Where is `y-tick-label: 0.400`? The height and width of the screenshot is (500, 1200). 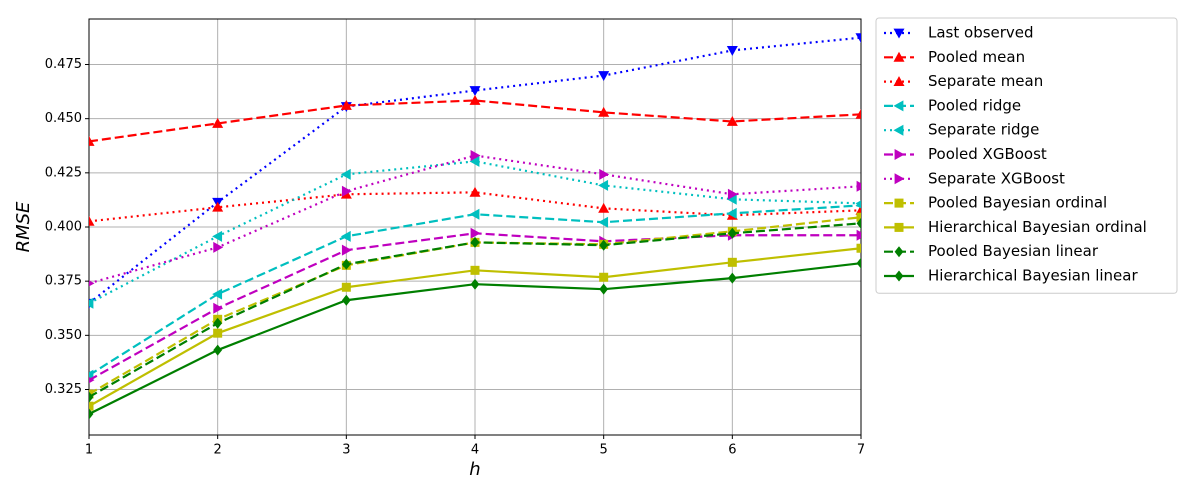 y-tick-label: 0.400 is located at coordinates (63, 227).